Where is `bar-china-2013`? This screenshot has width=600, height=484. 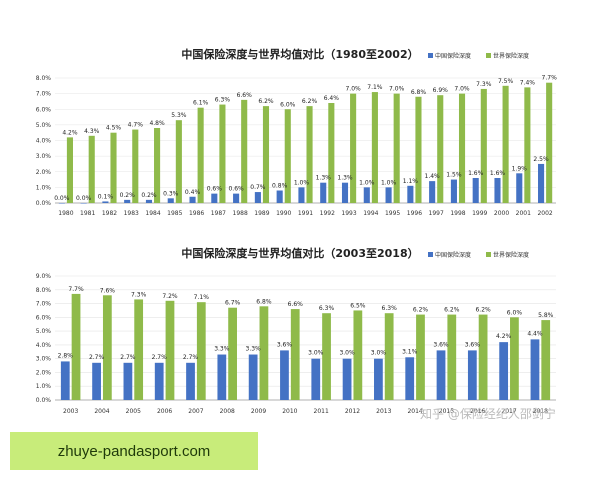
bar-china-2013 is located at coordinates (378, 379).